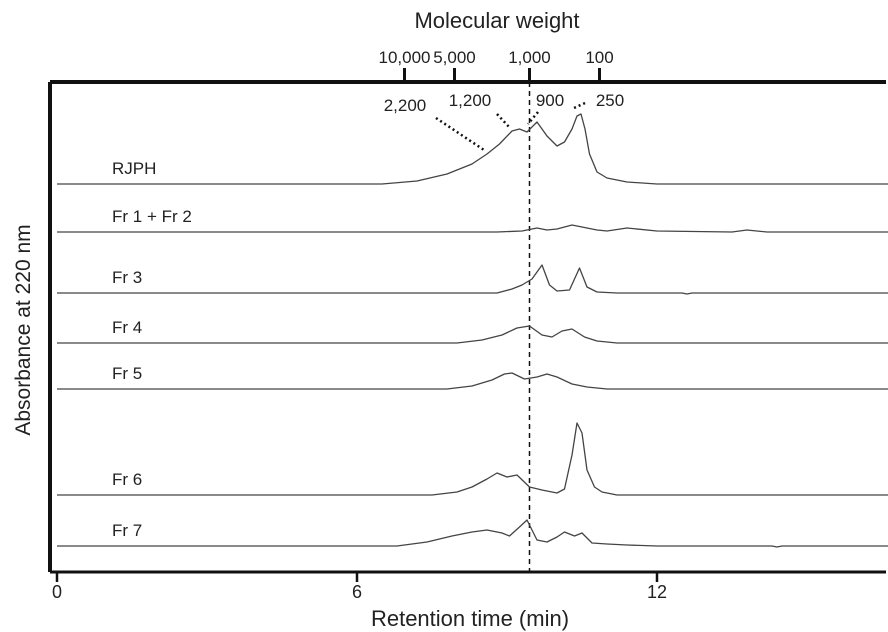 The height and width of the screenshot is (632, 888). What do you see at coordinates (610, 100) in the screenshot?
I see `peak-label-4: 250` at bounding box center [610, 100].